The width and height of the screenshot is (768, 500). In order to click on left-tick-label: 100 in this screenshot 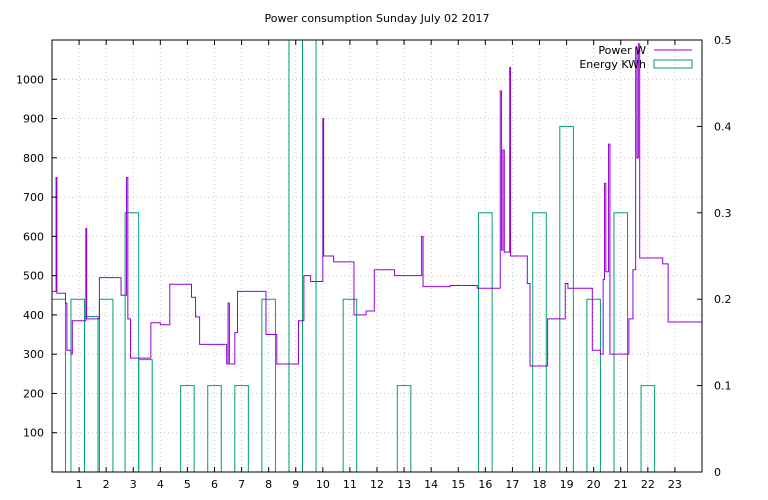, I will do `click(33, 433)`.